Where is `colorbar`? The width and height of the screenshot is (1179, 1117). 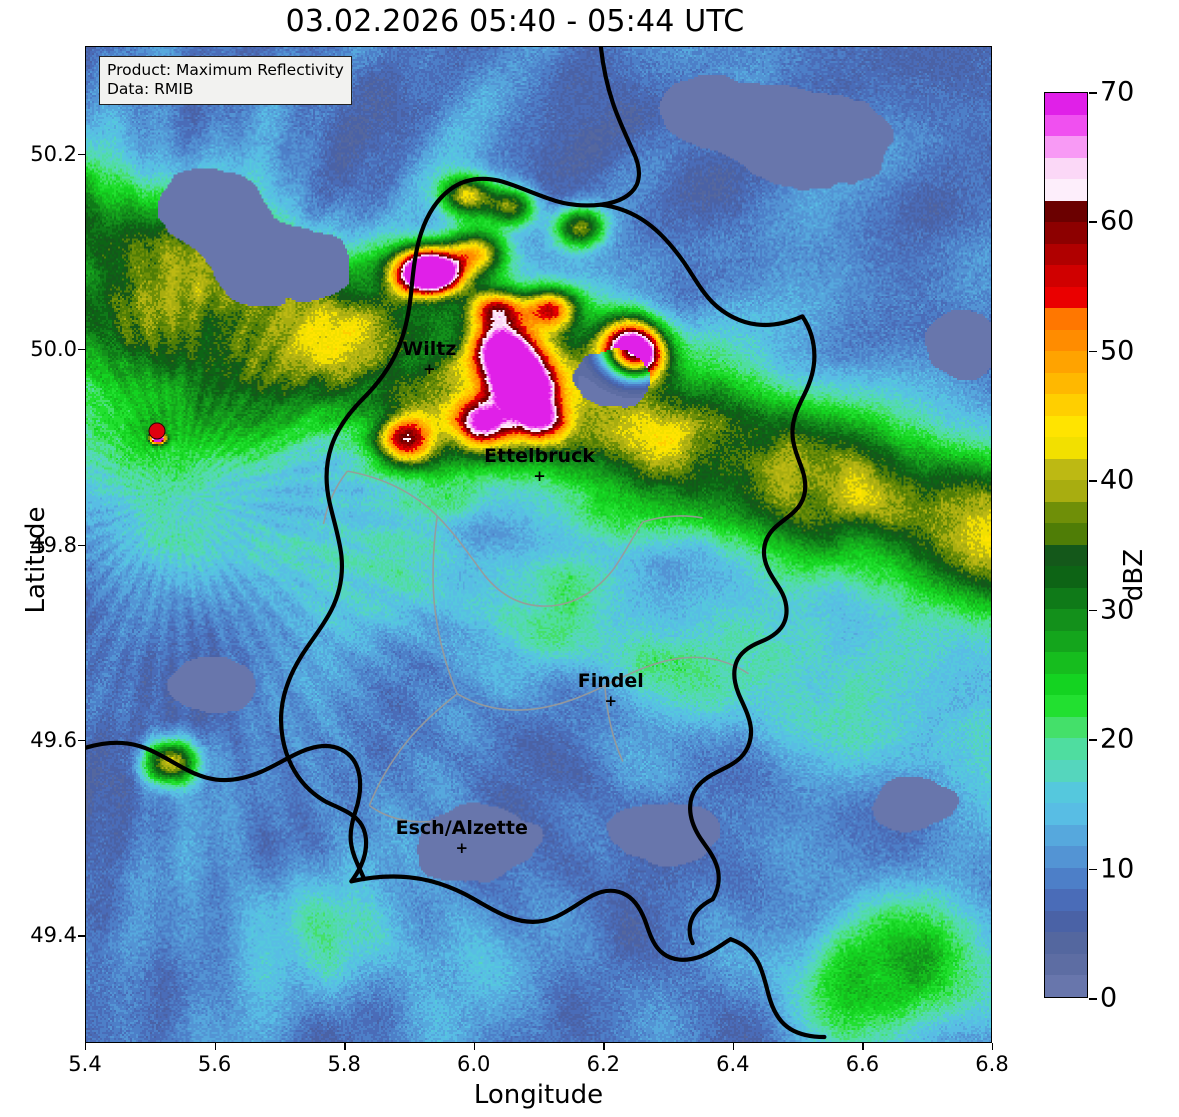
colorbar is located at coordinates (1066, 545).